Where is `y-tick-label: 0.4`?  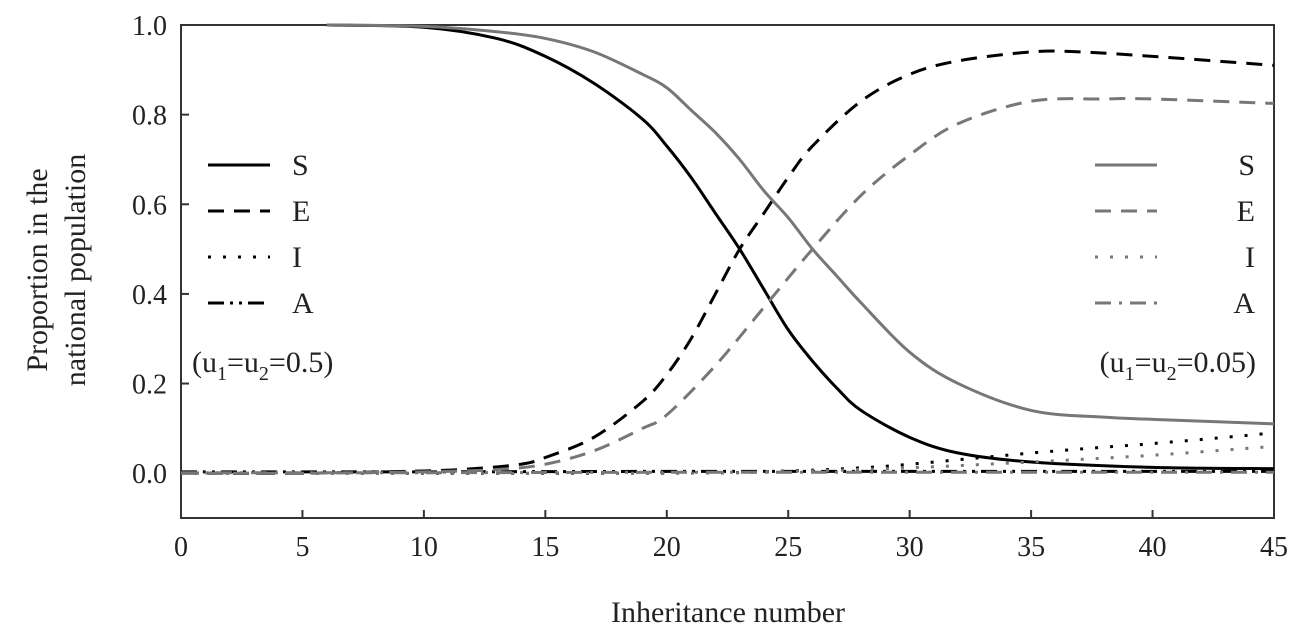
y-tick-label: 0.4 is located at coordinates (149, 295).